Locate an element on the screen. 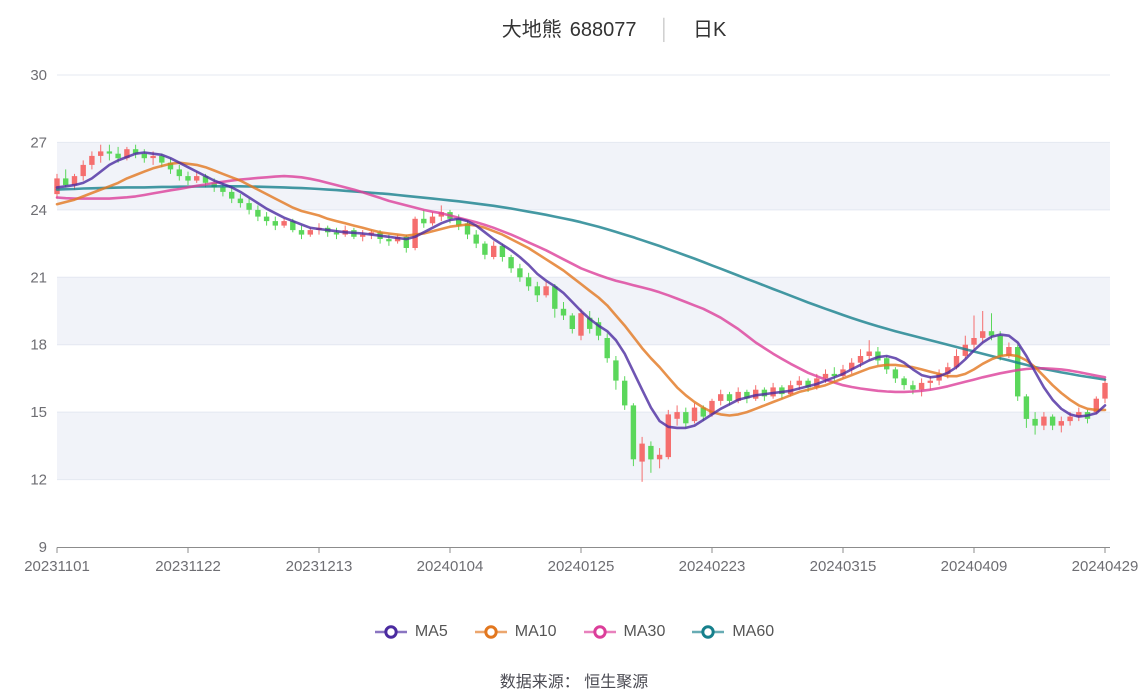 The height and width of the screenshot is (699, 1148). legend-item-ma5: MA5 is located at coordinates (411, 632).